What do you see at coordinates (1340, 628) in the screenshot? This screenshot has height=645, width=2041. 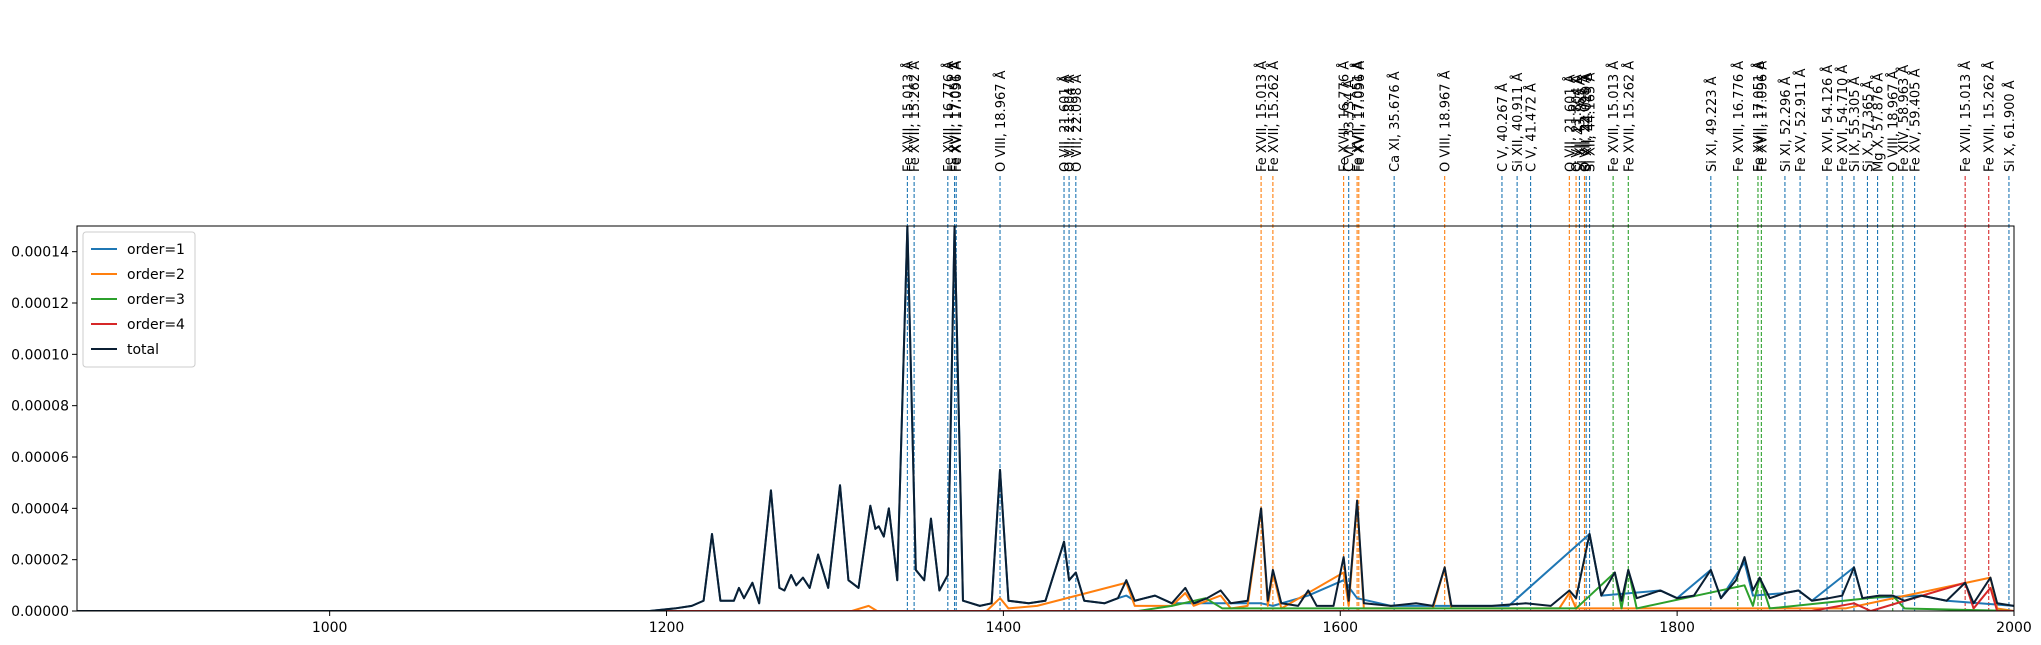 I see `x-tick-label: 1600` at bounding box center [1340, 628].